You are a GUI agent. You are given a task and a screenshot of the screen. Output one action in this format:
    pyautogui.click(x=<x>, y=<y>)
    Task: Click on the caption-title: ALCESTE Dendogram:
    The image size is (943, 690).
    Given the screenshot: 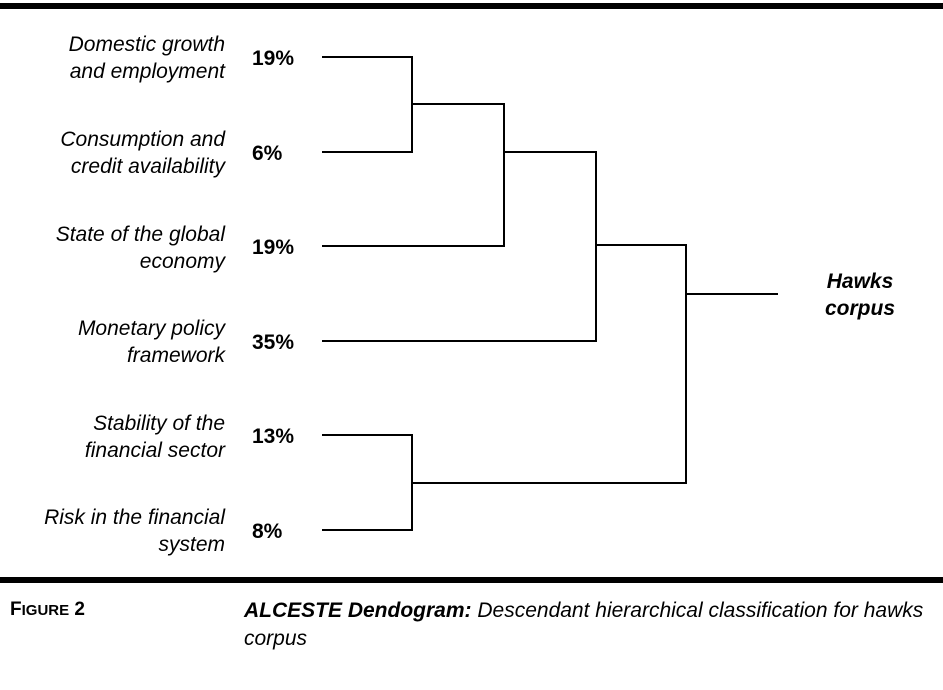 What is the action you would take?
    pyautogui.click(x=358, y=610)
    